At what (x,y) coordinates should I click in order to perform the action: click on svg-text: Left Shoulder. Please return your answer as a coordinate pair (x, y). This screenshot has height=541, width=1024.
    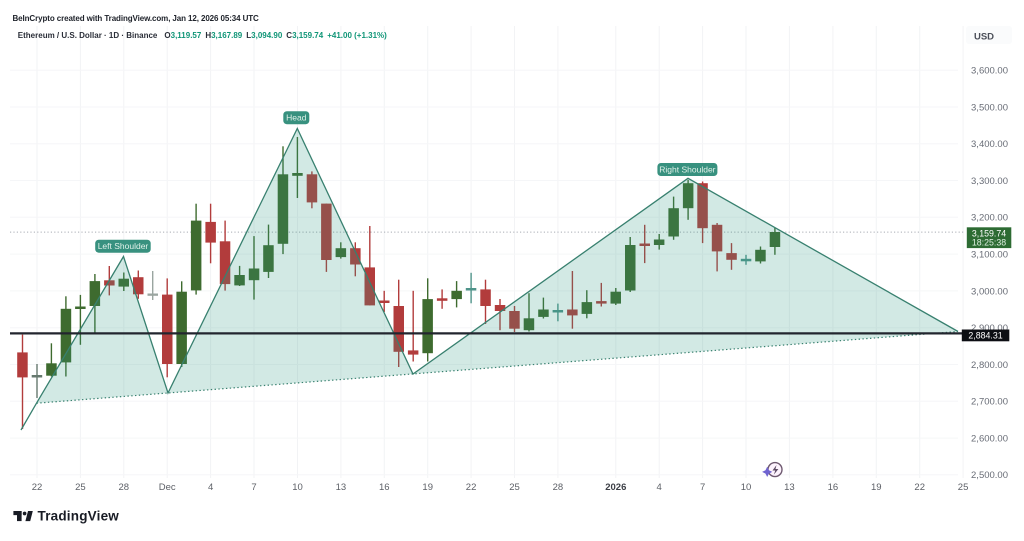
    Looking at the image, I should click on (123, 246).